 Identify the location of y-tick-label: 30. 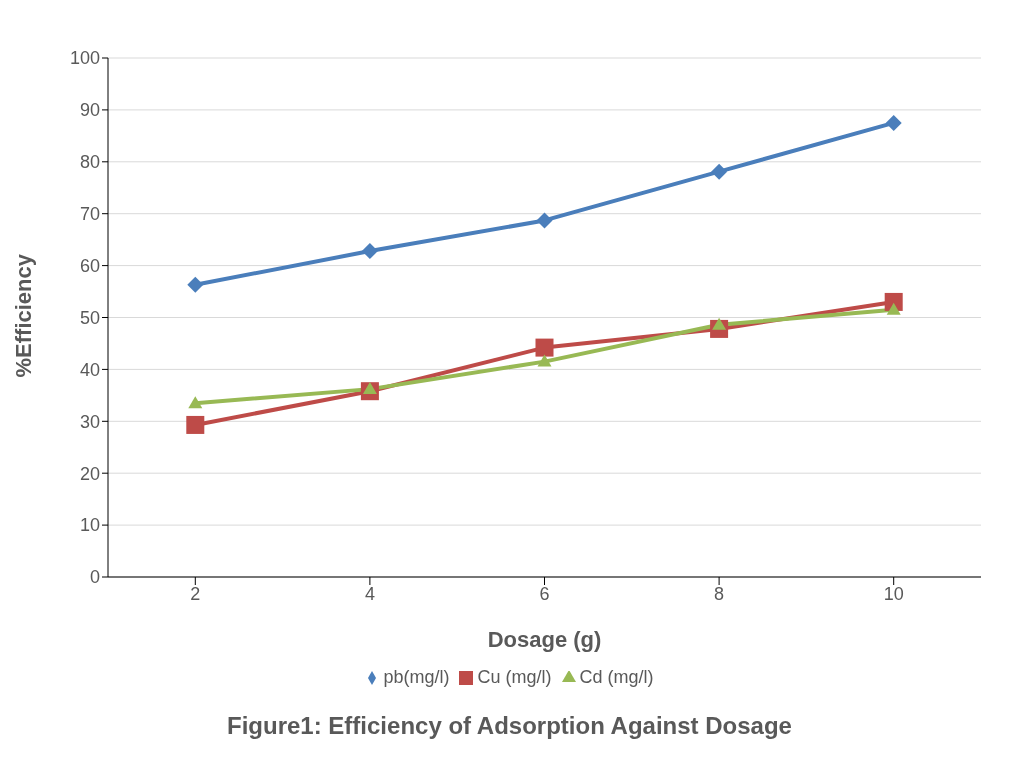
(89, 421).